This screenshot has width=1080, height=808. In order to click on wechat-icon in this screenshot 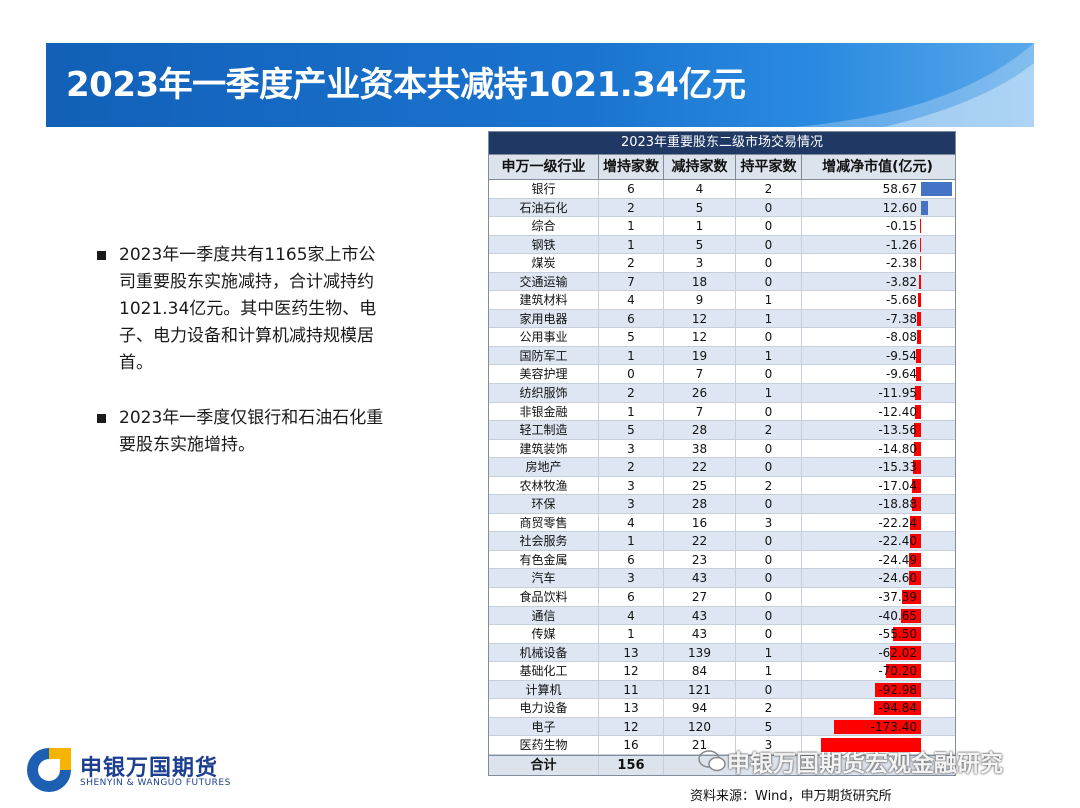, I will do `click(712, 761)`.